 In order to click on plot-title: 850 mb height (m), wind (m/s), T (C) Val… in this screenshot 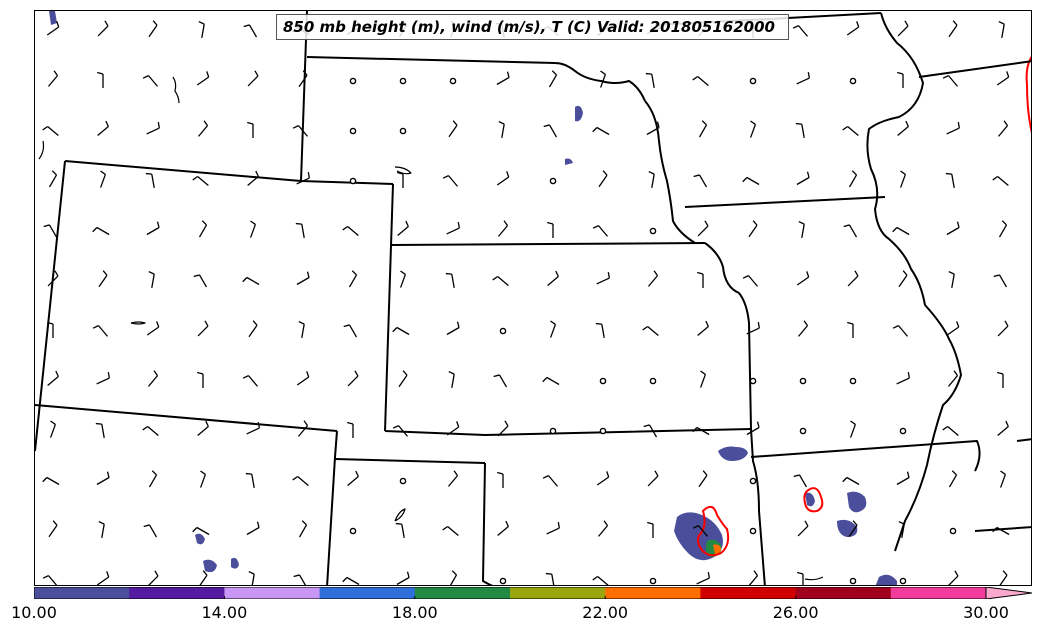, I will do `click(532, 27)`.